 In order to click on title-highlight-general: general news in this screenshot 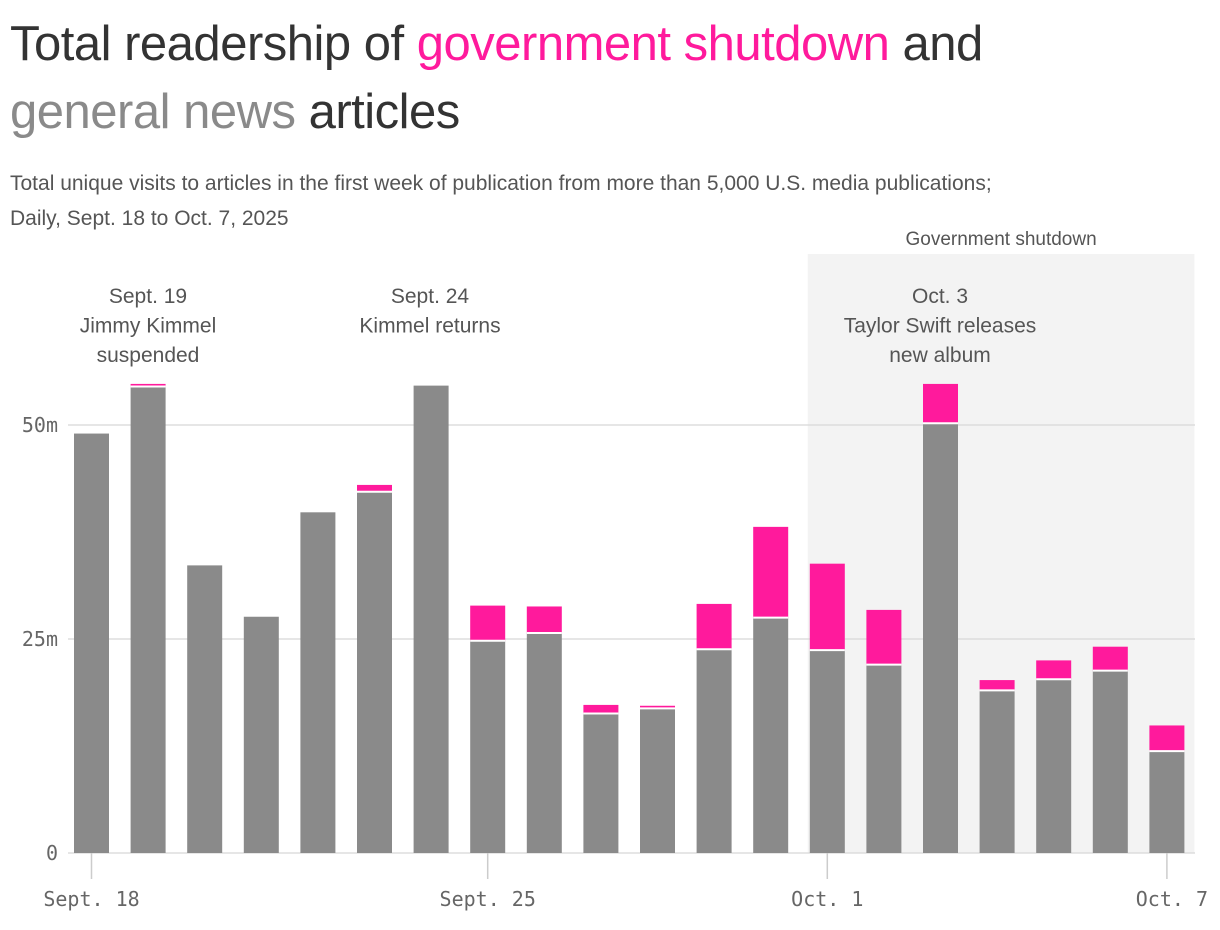, I will do `click(153, 112)`.